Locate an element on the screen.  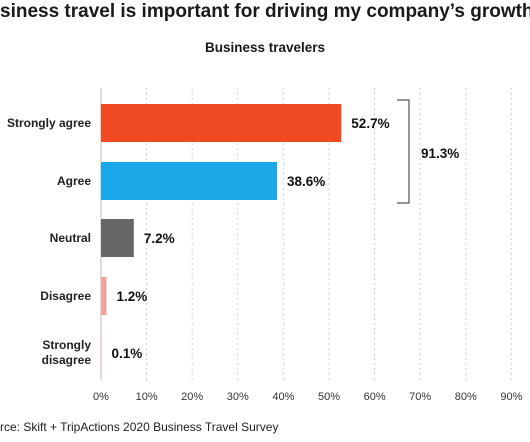
value-label: 52.7% is located at coordinates (370, 123).